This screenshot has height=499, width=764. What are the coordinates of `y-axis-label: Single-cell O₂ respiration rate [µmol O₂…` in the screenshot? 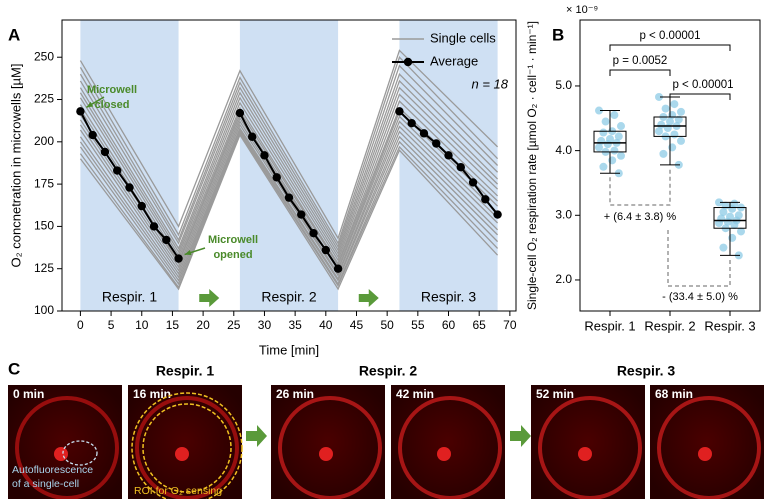 It's located at (532, 165).